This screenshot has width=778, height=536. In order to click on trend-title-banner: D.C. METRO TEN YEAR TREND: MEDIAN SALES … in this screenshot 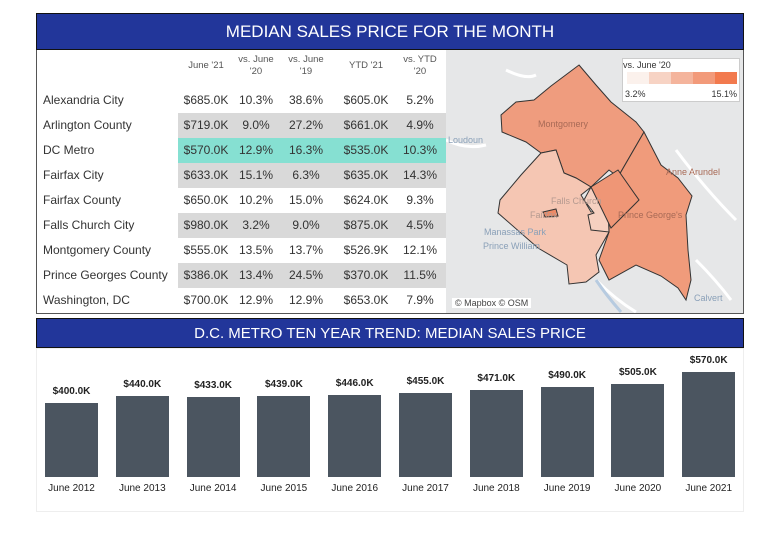, I will do `click(390, 333)`.